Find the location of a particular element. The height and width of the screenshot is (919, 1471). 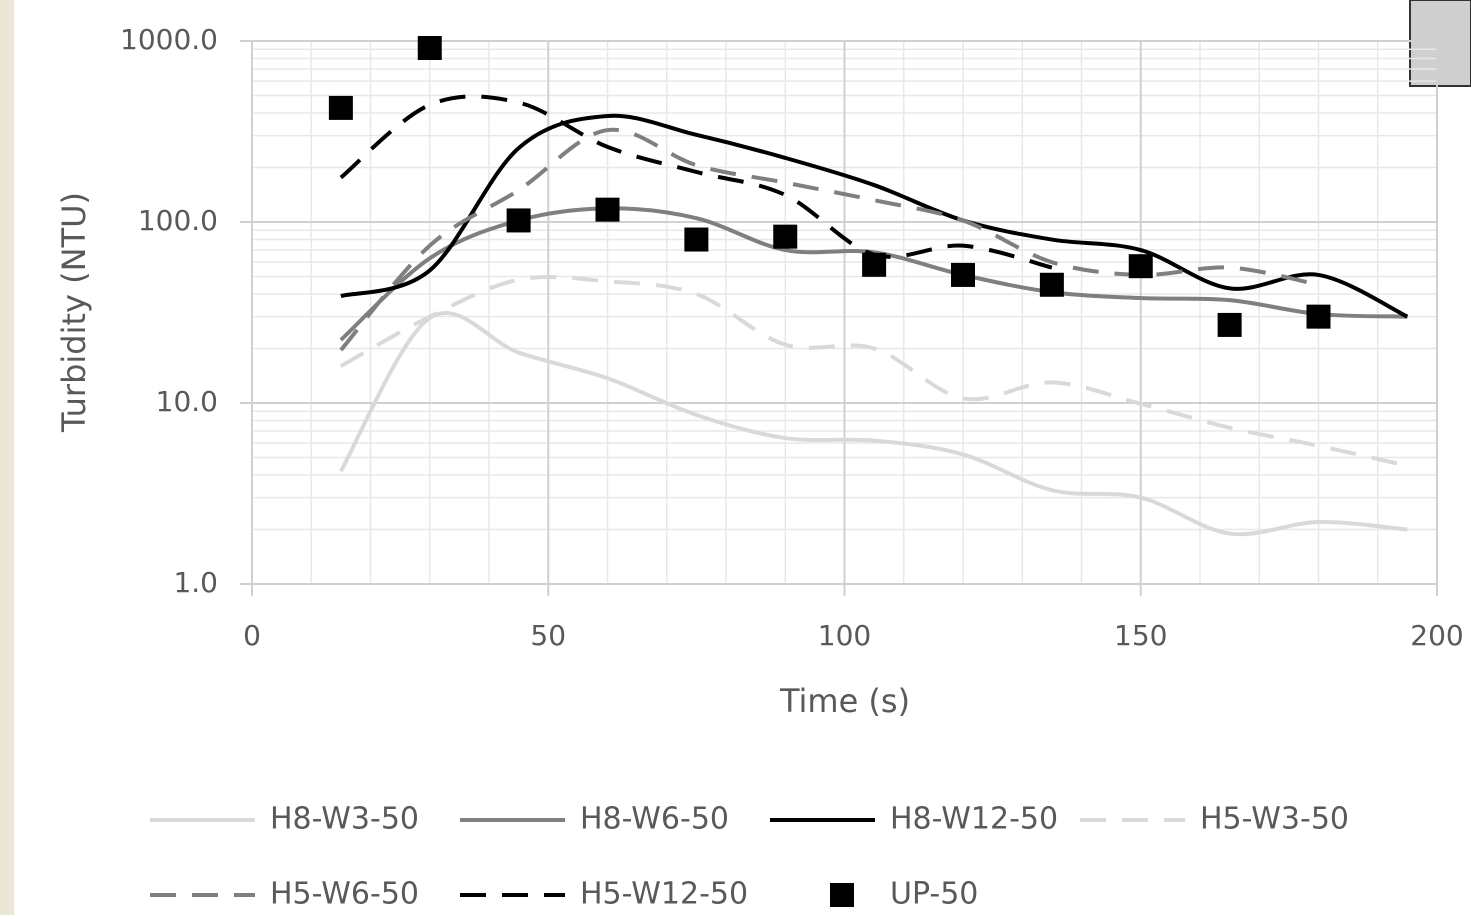

legend-label: H5-W3-50 is located at coordinates (1274, 819).